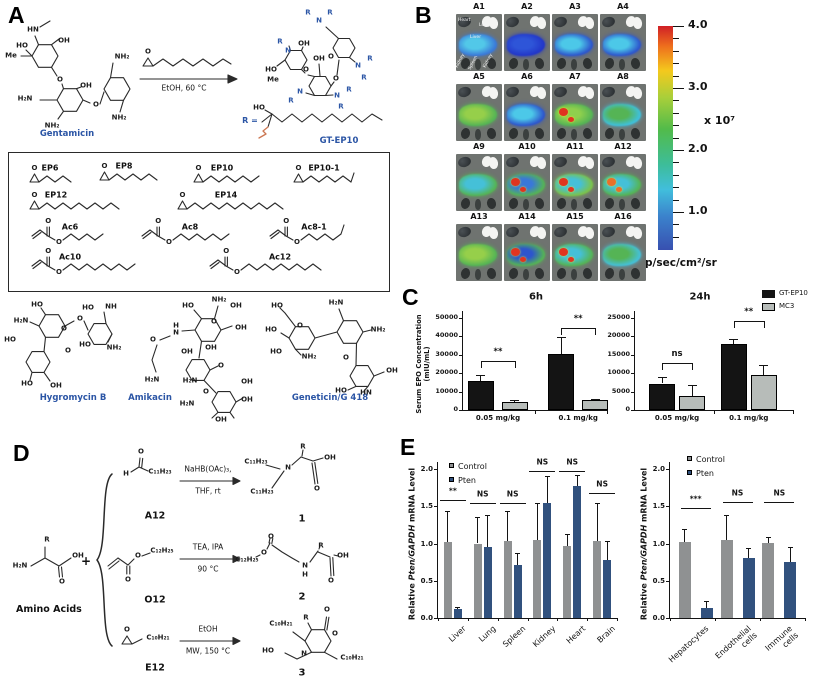 The width and height of the screenshot is (817, 684). I want to click on atom-label: HO, so click(276, 351).